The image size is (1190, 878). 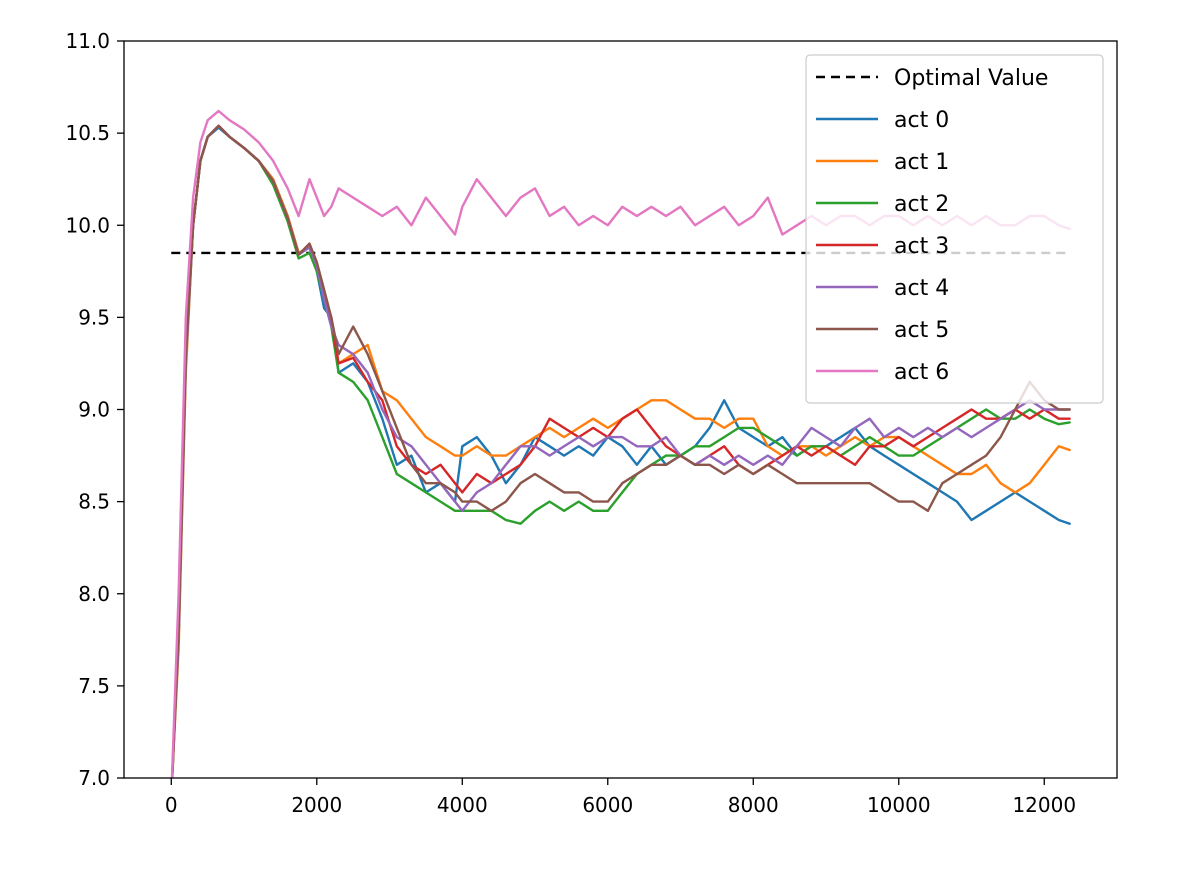 What do you see at coordinates (94, 778) in the screenshot?
I see `y-tick-label: 7.0` at bounding box center [94, 778].